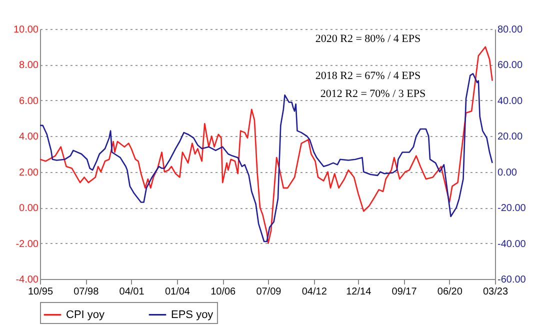 Image resolution: width=542 pixels, height=330 pixels. What do you see at coordinates (508, 172) in the screenshot?
I see `y2-tick-label: 0.00` at bounding box center [508, 172].